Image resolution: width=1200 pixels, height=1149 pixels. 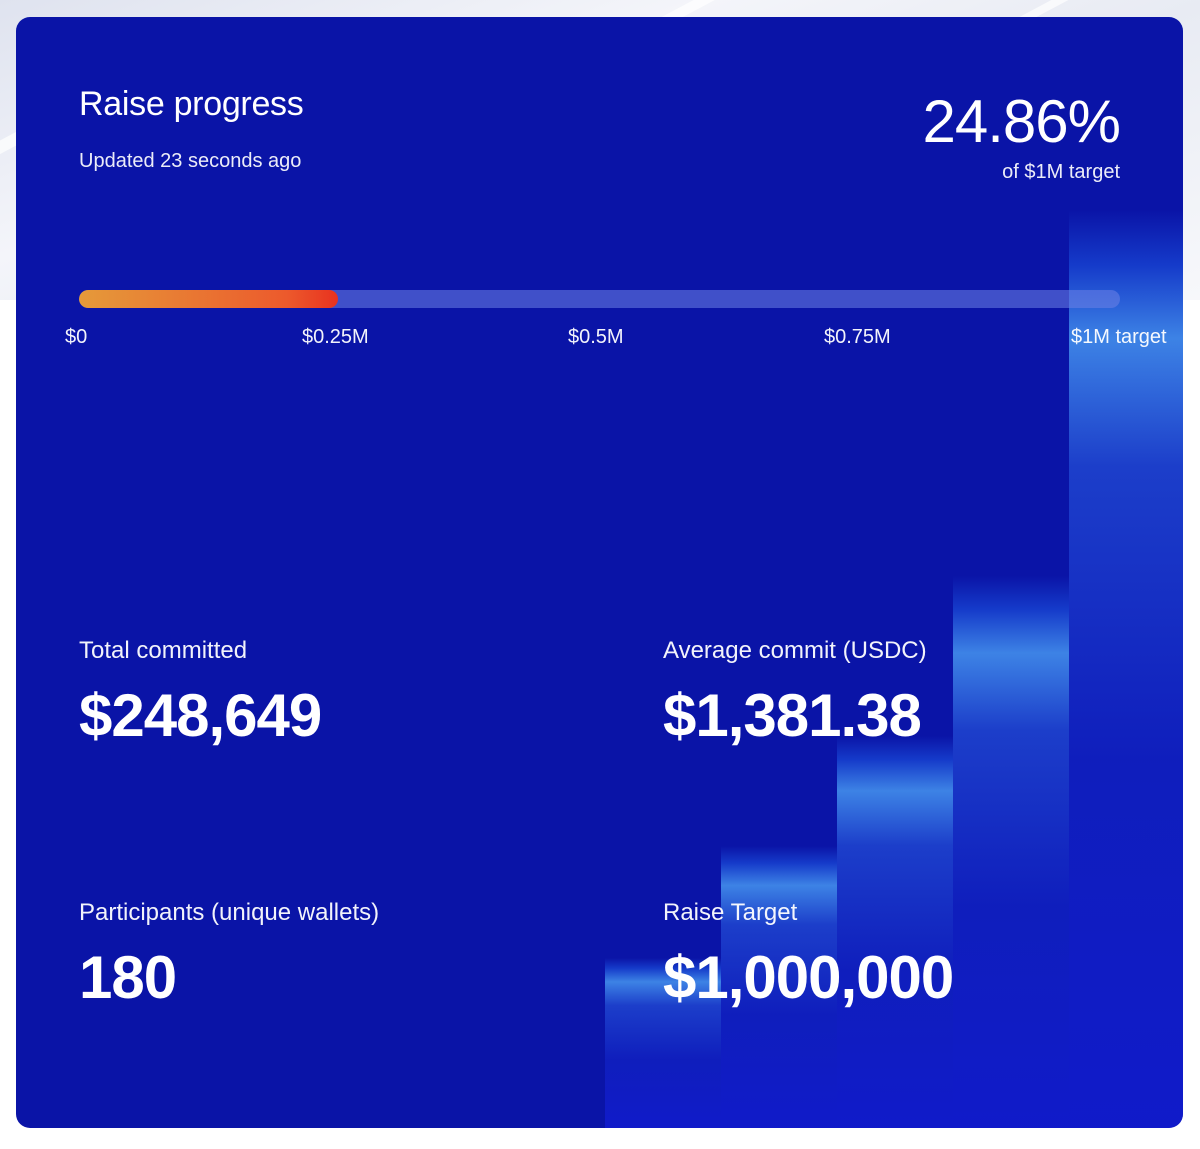 I want to click on participants-label: Participants (unique wallets), so click(x=229, y=912).